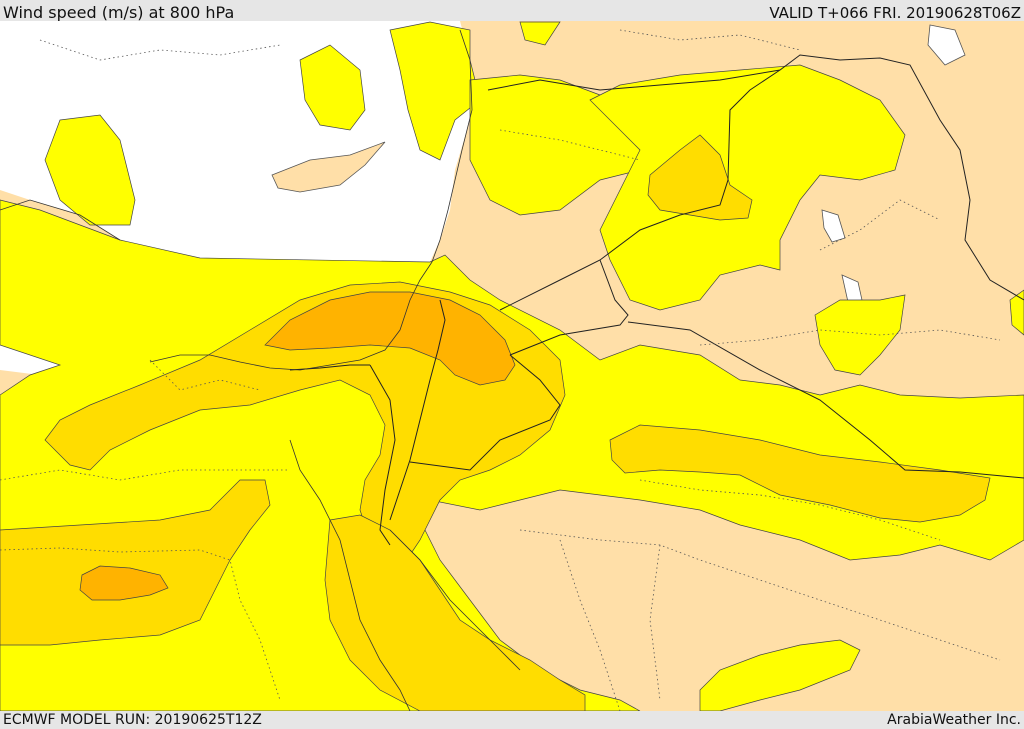 Image resolution: width=1024 pixels, height=729 pixels. Describe the element at coordinates (328, 167) in the screenshot. I see `cyprus` at that location.